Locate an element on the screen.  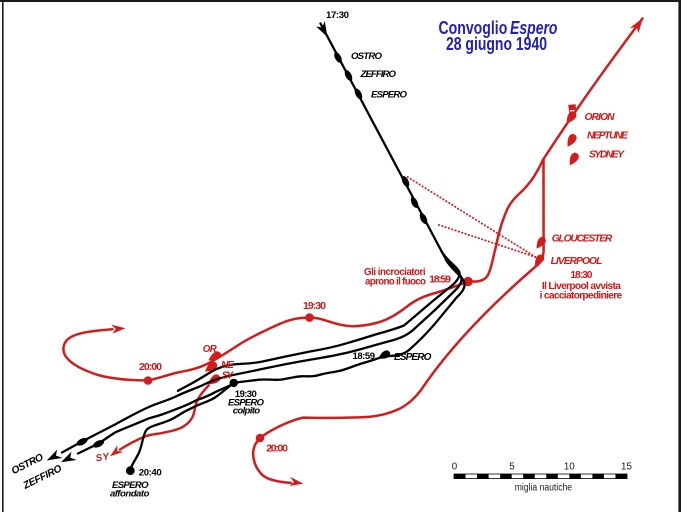
svg-text: 5 is located at coordinates (512, 467).